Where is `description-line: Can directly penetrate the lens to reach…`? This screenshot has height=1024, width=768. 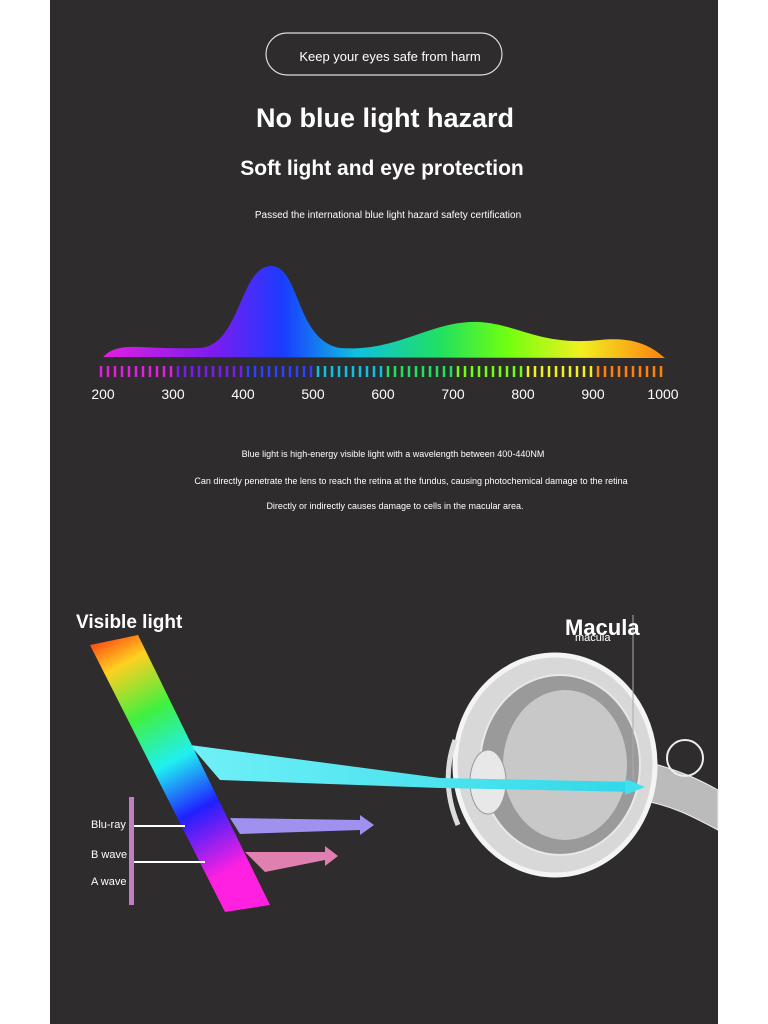
description-line: Can directly penetrate the lens to reach… is located at coordinates (410, 481).